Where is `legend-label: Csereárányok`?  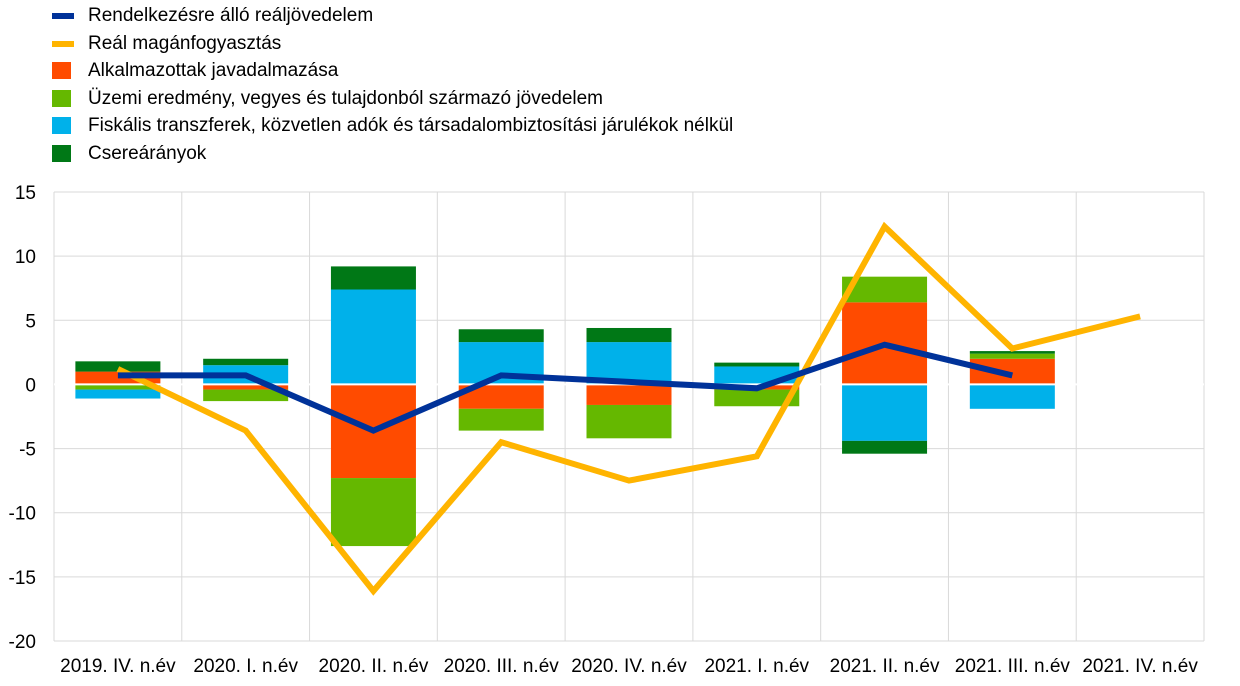
legend-label: Csereárányok is located at coordinates (147, 153).